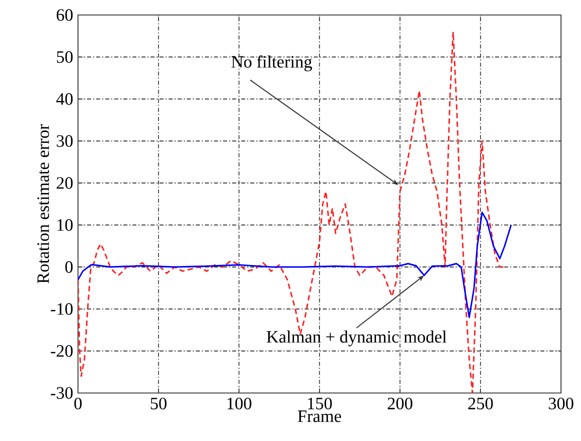  I want to click on y-tick-label: 0, so click(69, 267).